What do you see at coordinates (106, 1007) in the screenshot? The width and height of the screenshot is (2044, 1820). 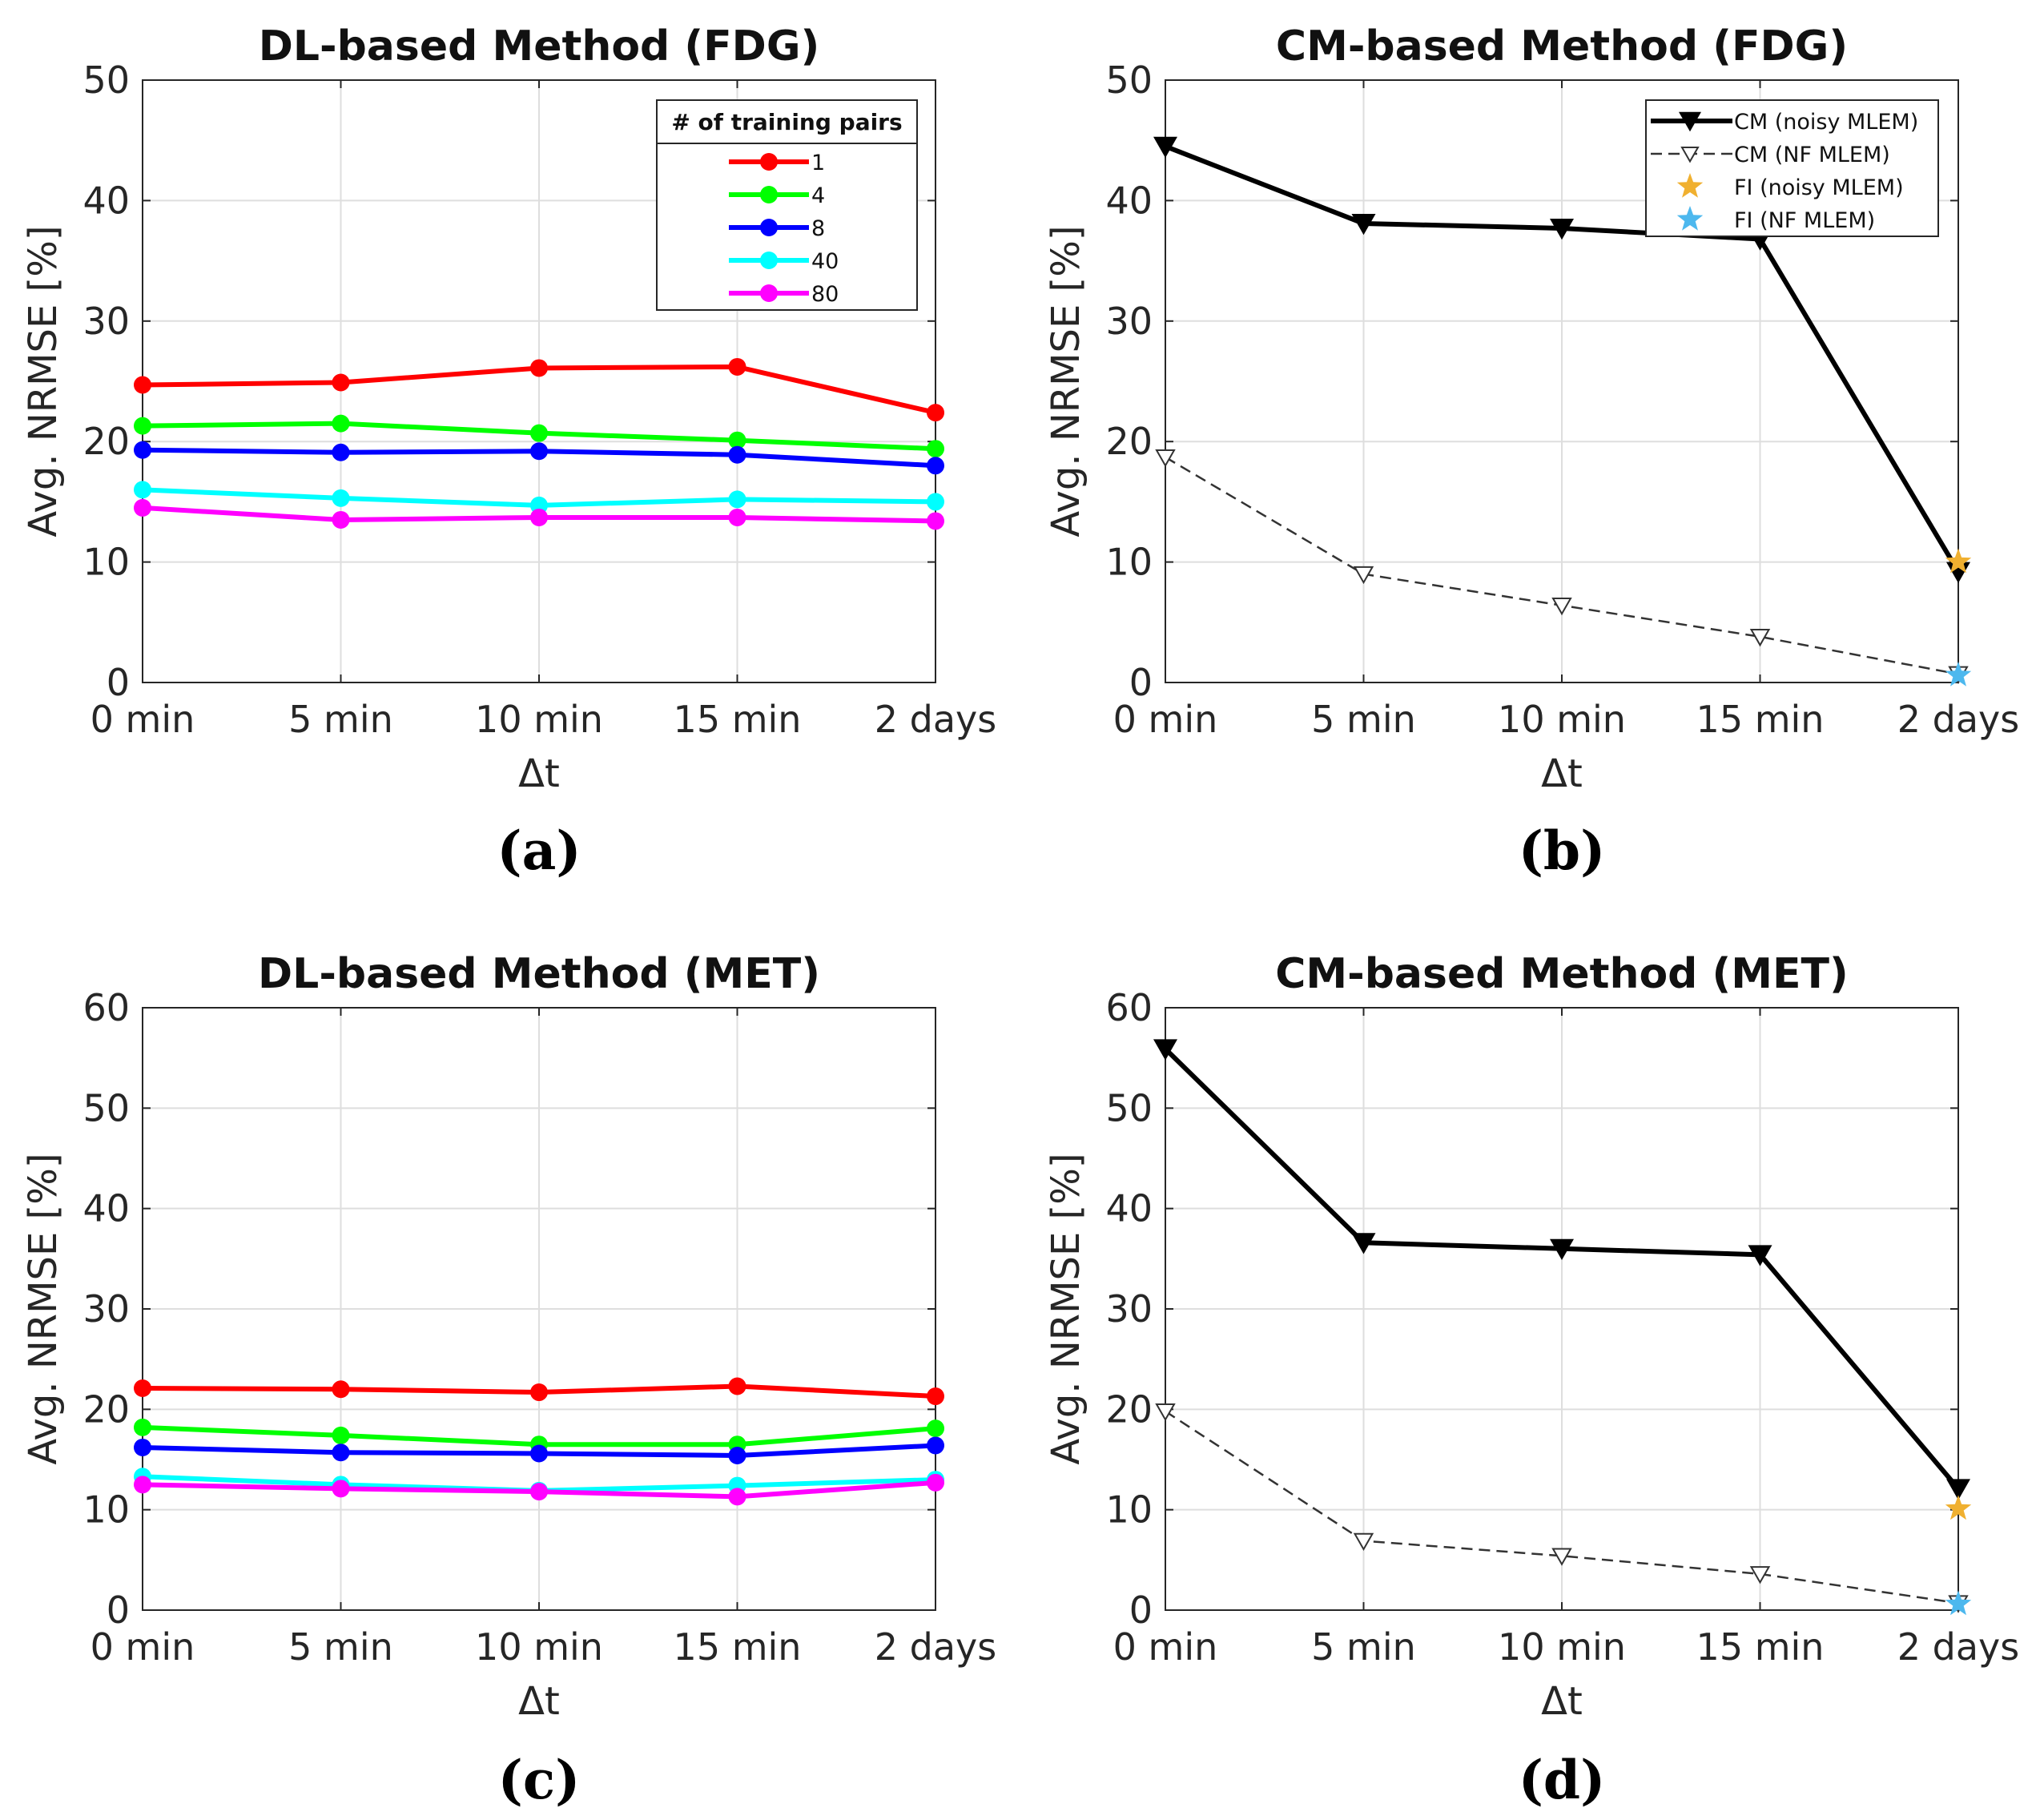 I see `y-tick-label: 60` at bounding box center [106, 1007].